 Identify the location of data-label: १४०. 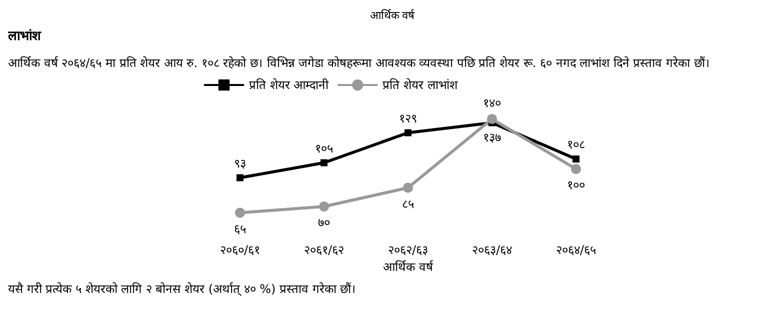
(492, 103).